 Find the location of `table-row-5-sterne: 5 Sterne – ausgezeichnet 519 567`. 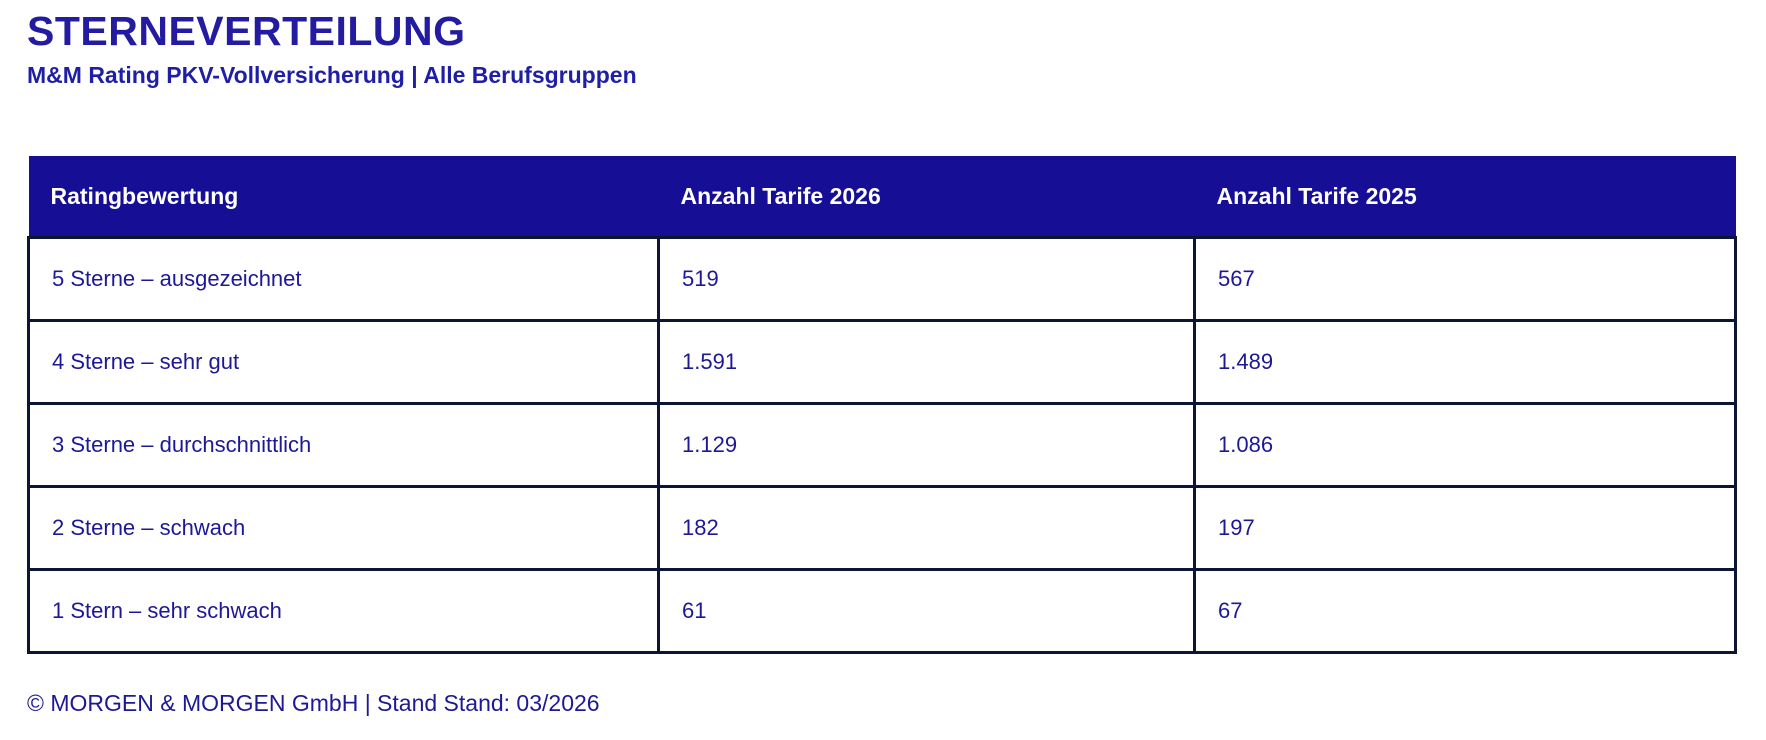

table-row-5-sterne: 5 Sterne – ausgezeichnet 519 567 is located at coordinates (882, 279).